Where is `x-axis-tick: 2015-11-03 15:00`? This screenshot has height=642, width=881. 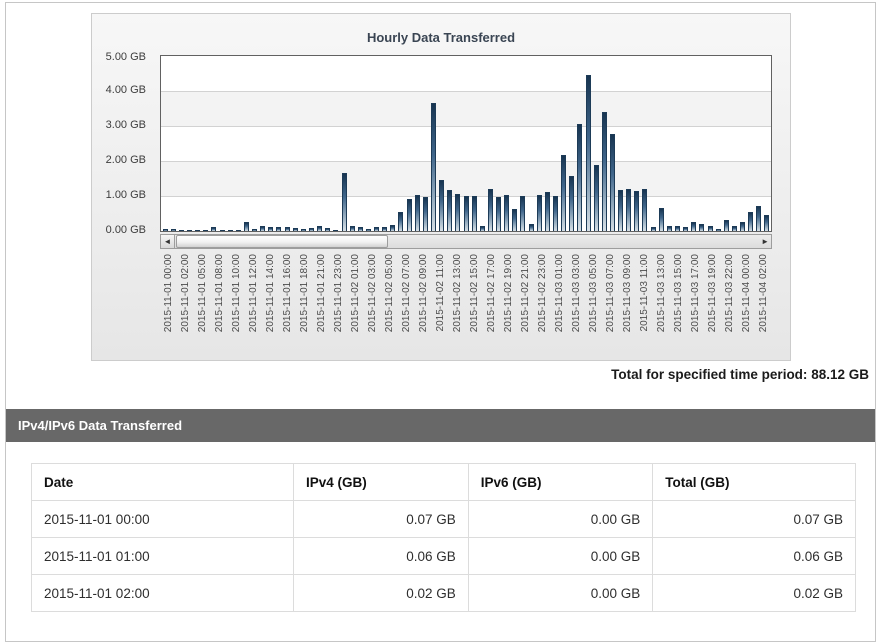 x-axis-tick: 2015-11-03 15:00 is located at coordinates (678, 306).